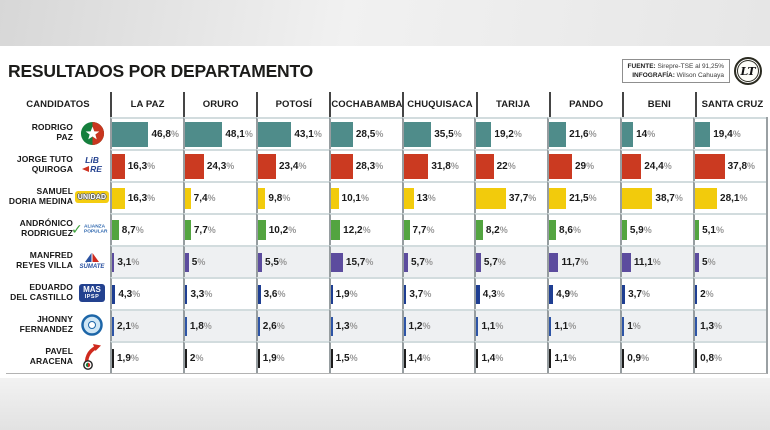 The height and width of the screenshot is (430, 770). What do you see at coordinates (92, 261) in the screenshot?
I see `sumate-party-logo: SÚMATE` at bounding box center [92, 261].